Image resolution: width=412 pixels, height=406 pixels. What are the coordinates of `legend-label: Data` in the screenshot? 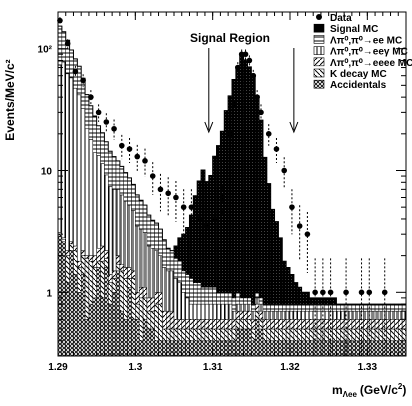 It's located at (341, 18).